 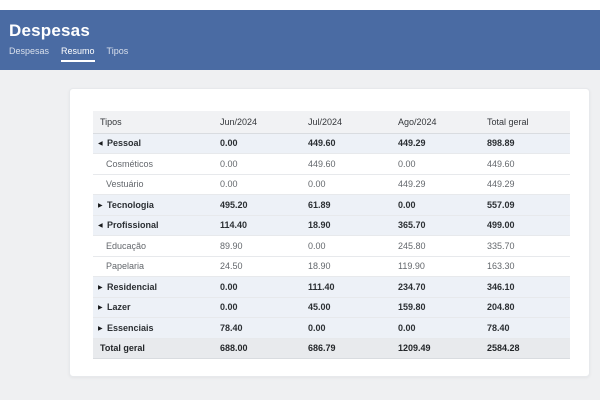 I want to click on value-cell: 2584.28, so click(x=528, y=348).